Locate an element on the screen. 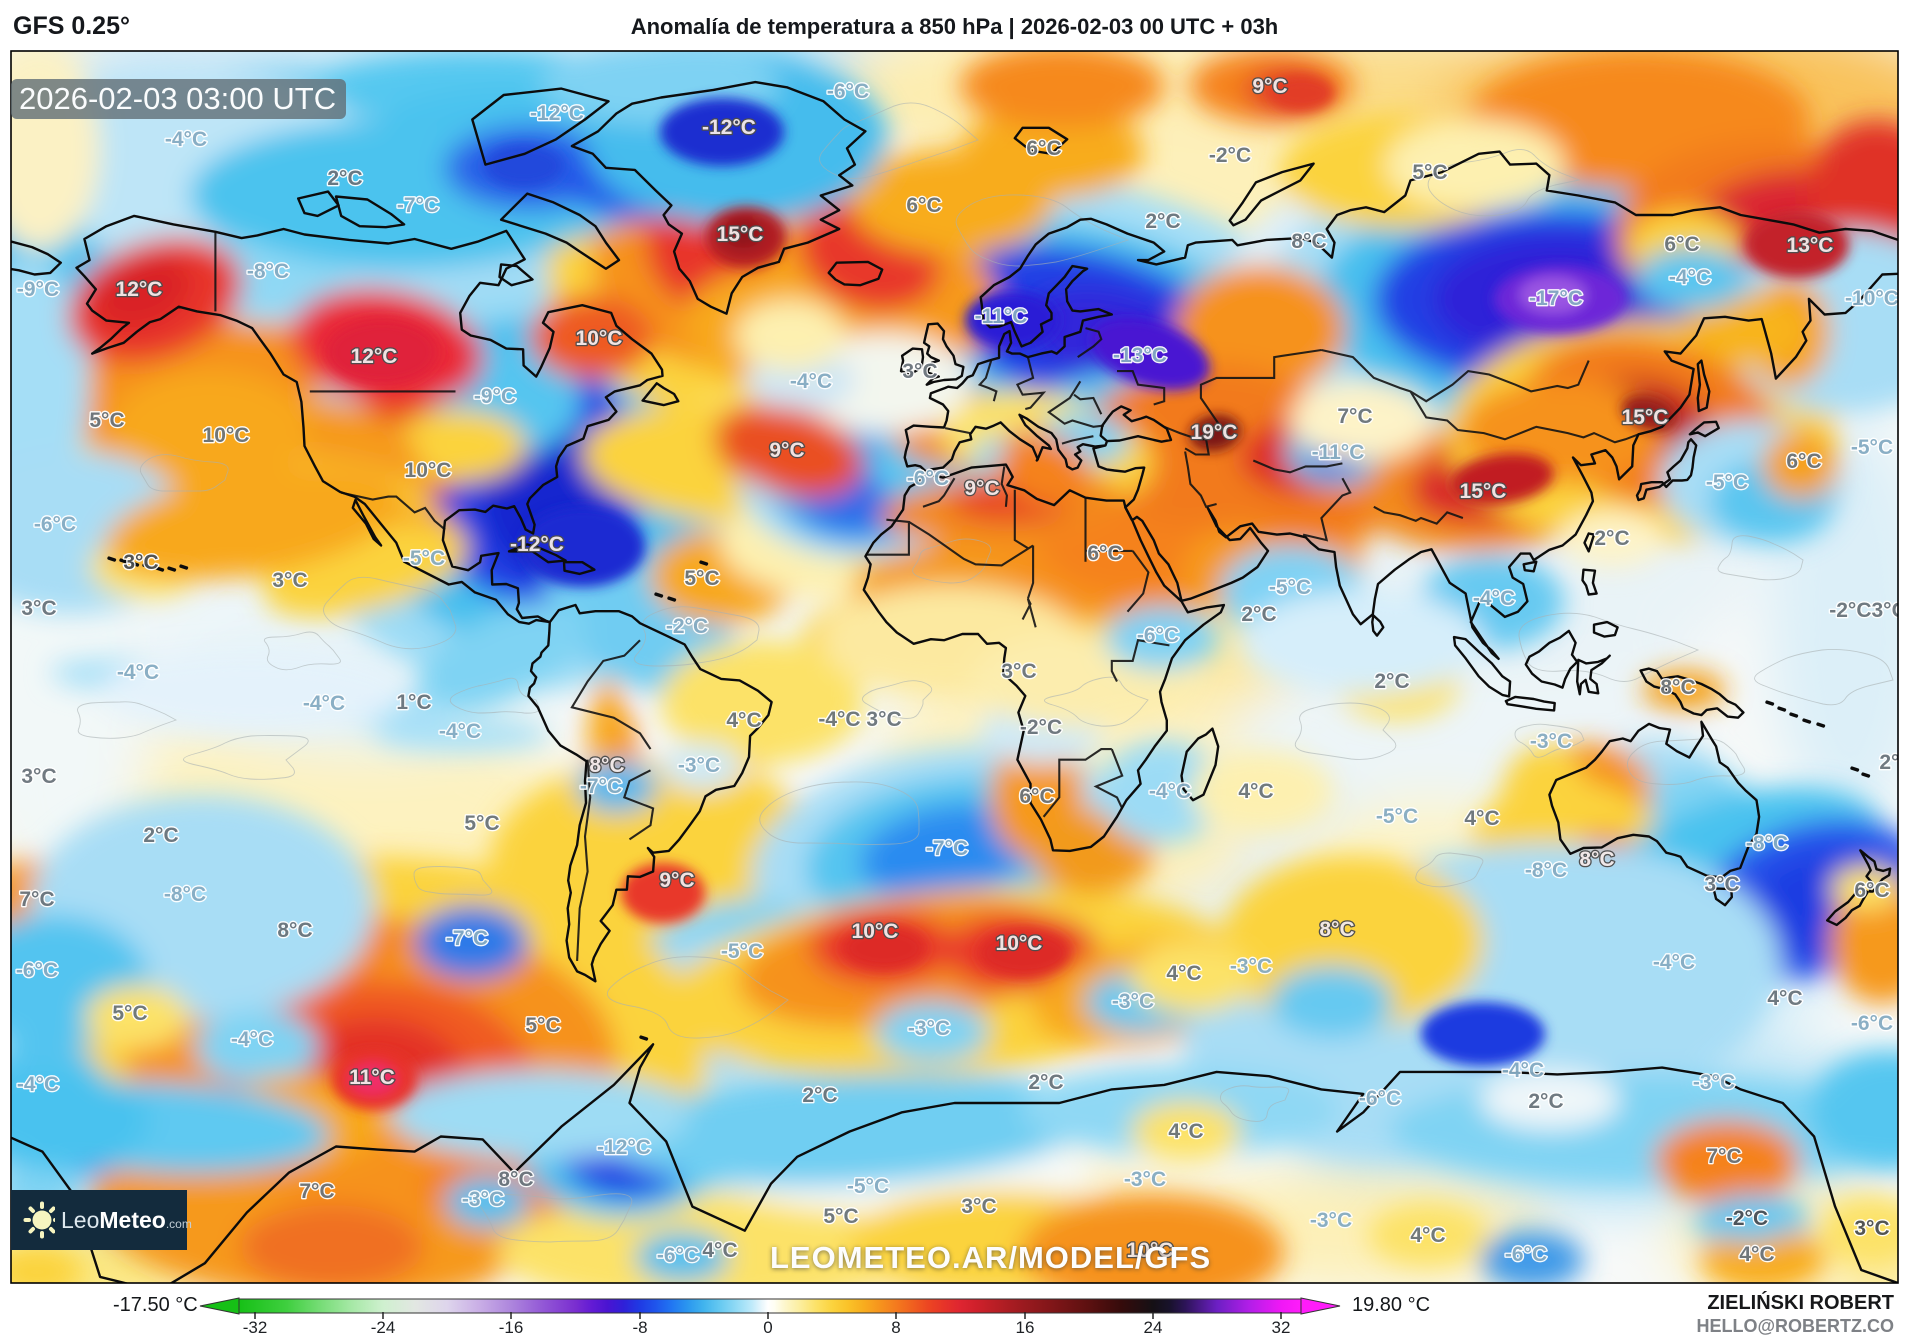 This screenshot has width=1907, height=1339. svg-text: 32 is located at coordinates (1281, 1327).